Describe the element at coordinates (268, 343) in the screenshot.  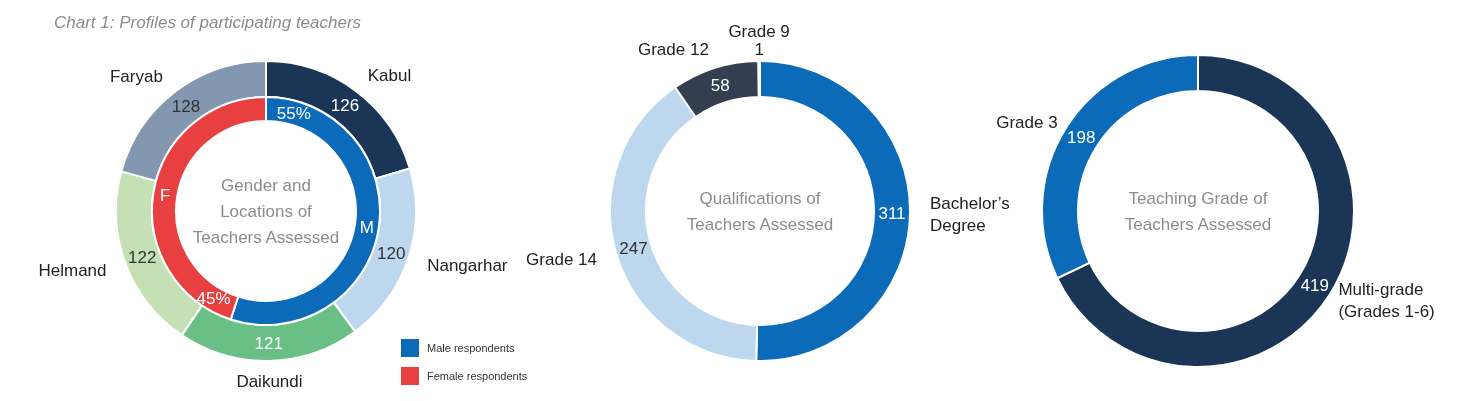
I see `data-label: 121` at that location.